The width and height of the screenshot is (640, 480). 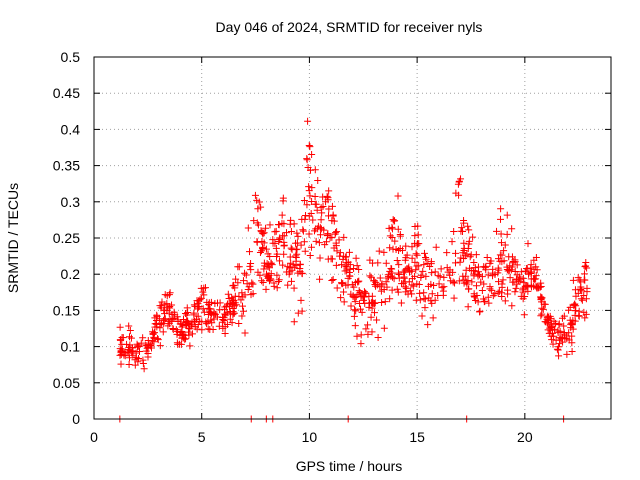 What do you see at coordinates (66, 310) in the screenshot?
I see `y-tick-label: 0.15` at bounding box center [66, 310].